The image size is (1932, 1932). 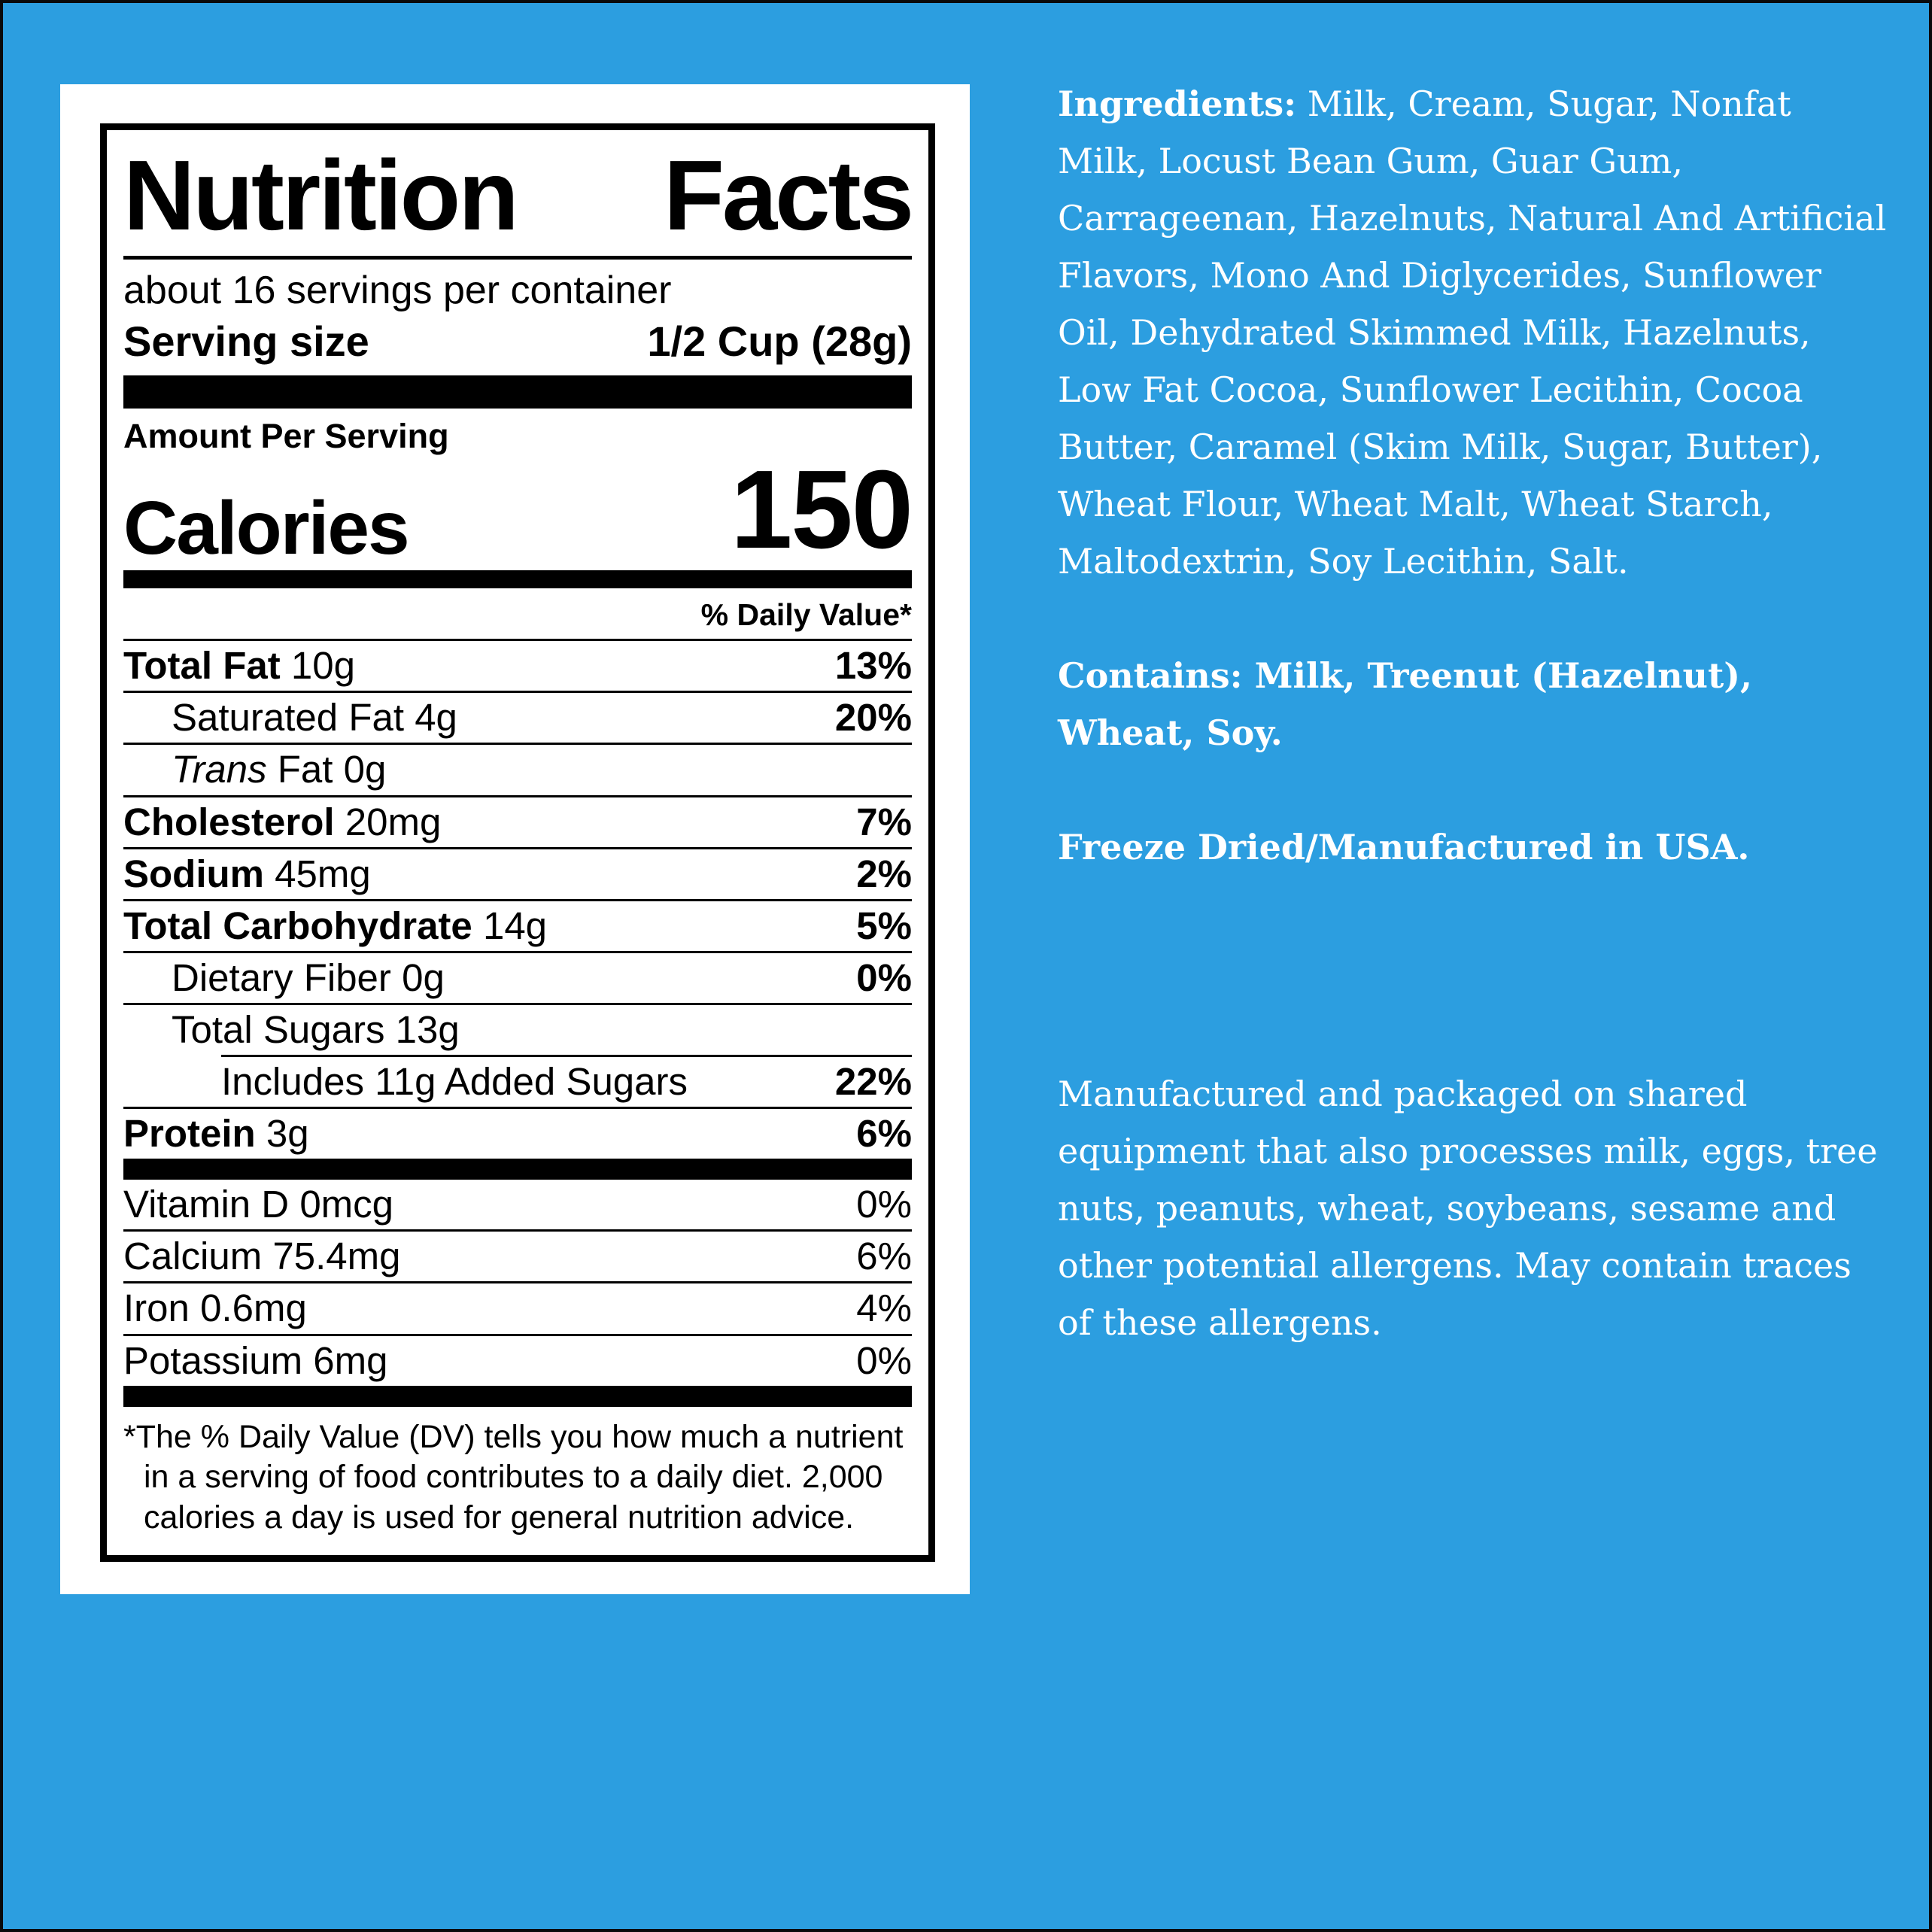 I want to click on ingredients-label: Ingredients:, so click(x=1177, y=104).